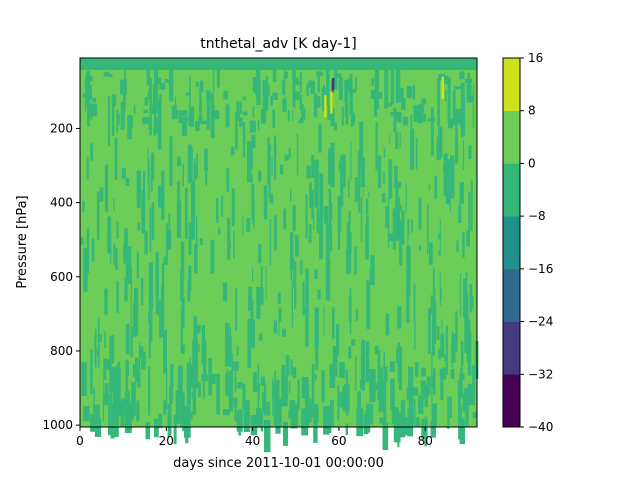 The height and width of the screenshot is (484, 640). Describe the element at coordinates (61, 351) in the screenshot. I see `y-tick-label: 800` at that location.